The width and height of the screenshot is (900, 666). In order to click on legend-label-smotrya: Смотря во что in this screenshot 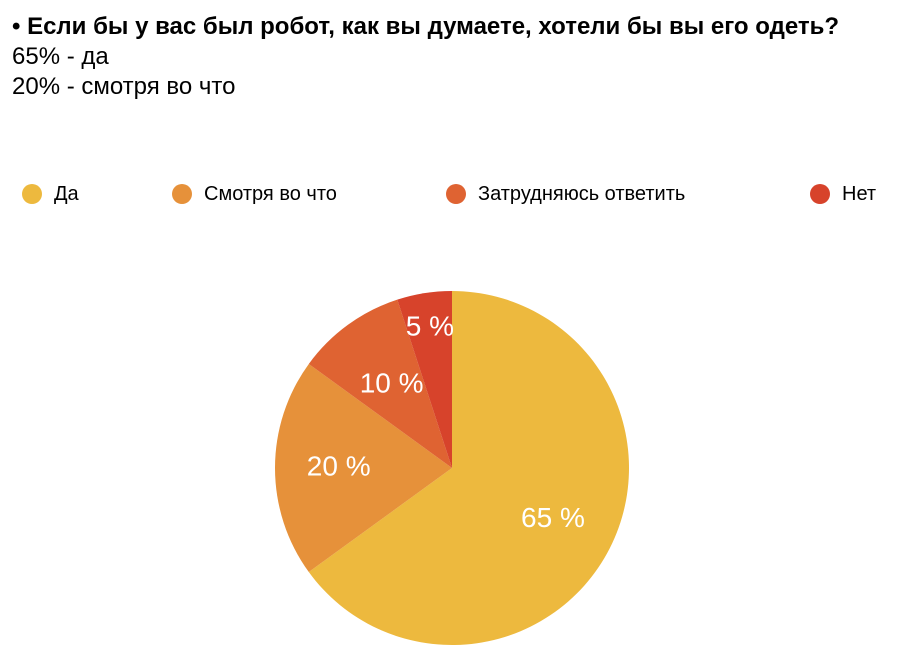, I will do `click(270, 193)`.